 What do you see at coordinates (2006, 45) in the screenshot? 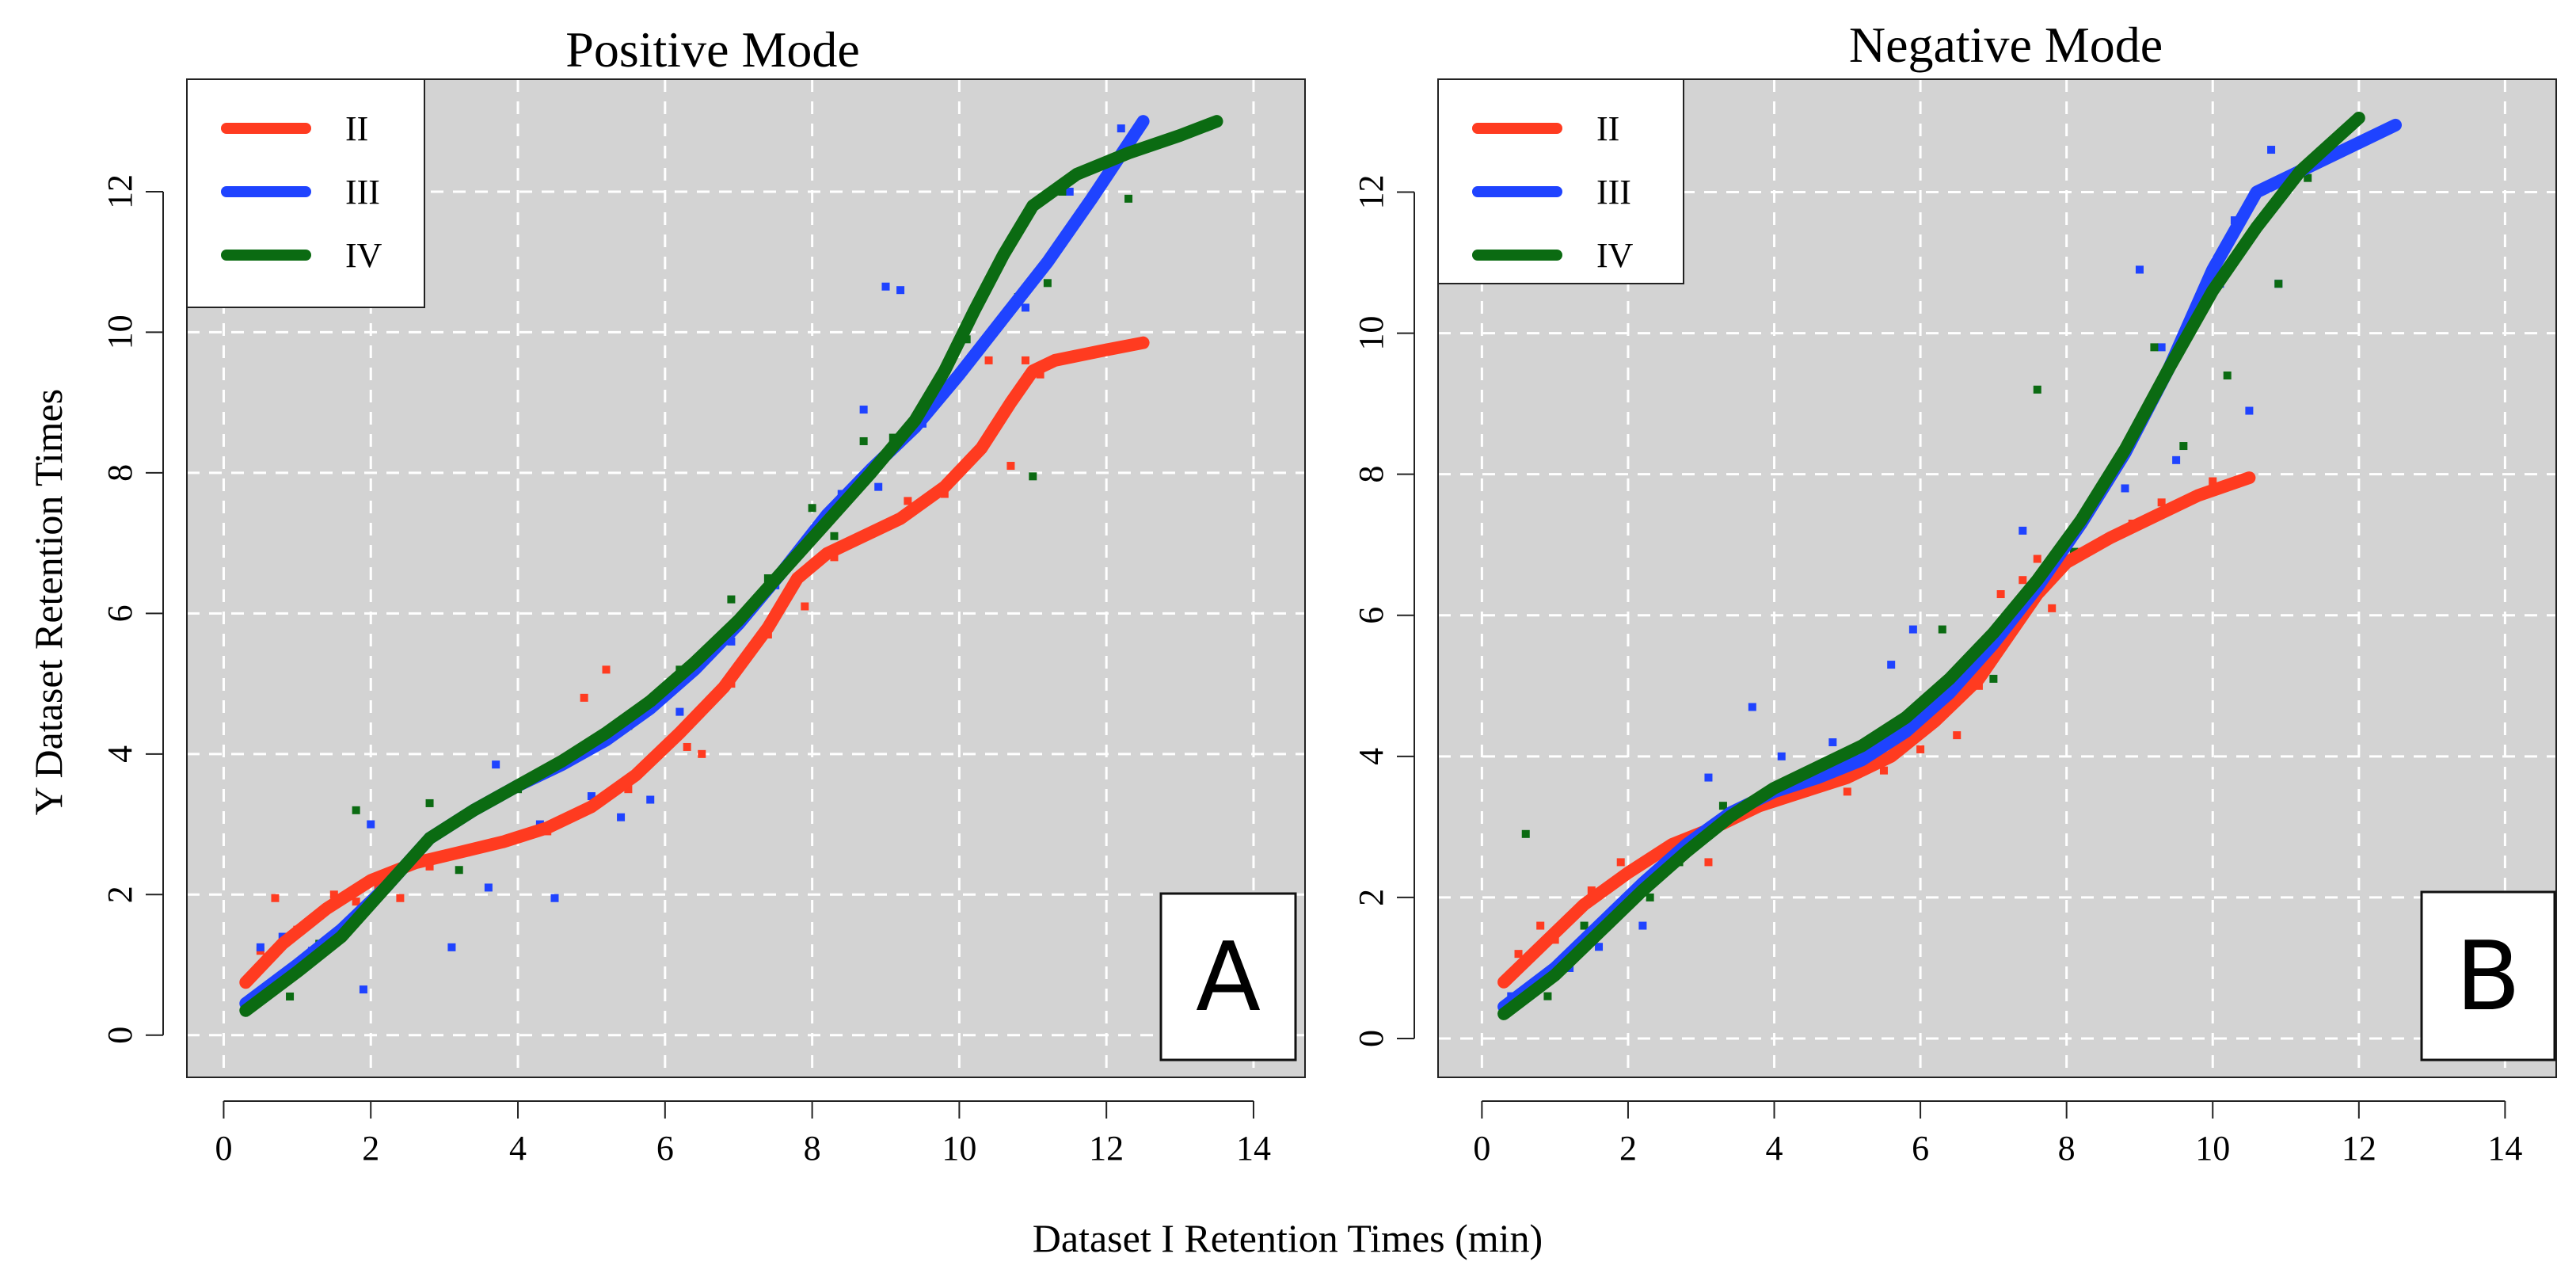
I see `panel-title: Negative Mode` at bounding box center [2006, 45].